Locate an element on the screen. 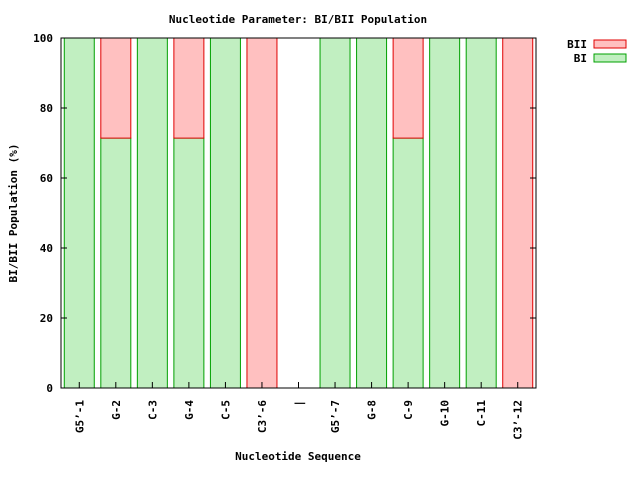 This screenshot has width=640, height=484. x-tick-label-10: G-10 is located at coordinates (445, 413).